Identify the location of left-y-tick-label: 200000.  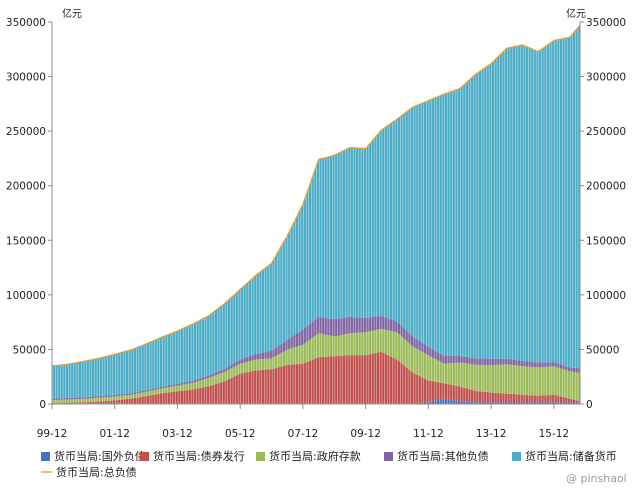
(26, 187).